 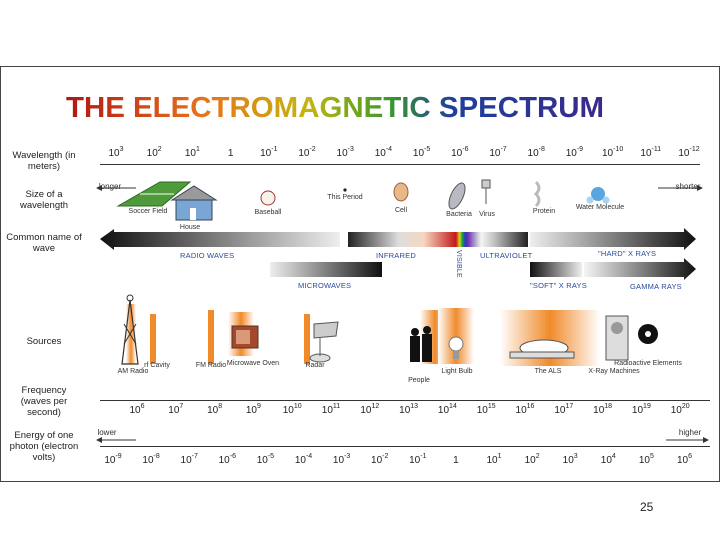 I want to click on size-cell: Cell, so click(x=401, y=210).